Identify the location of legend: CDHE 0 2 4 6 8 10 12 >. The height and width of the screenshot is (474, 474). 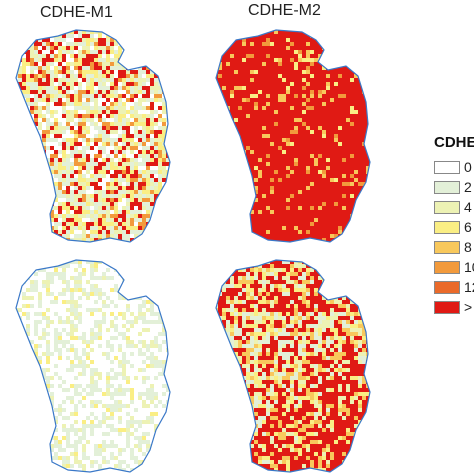
(454, 229).